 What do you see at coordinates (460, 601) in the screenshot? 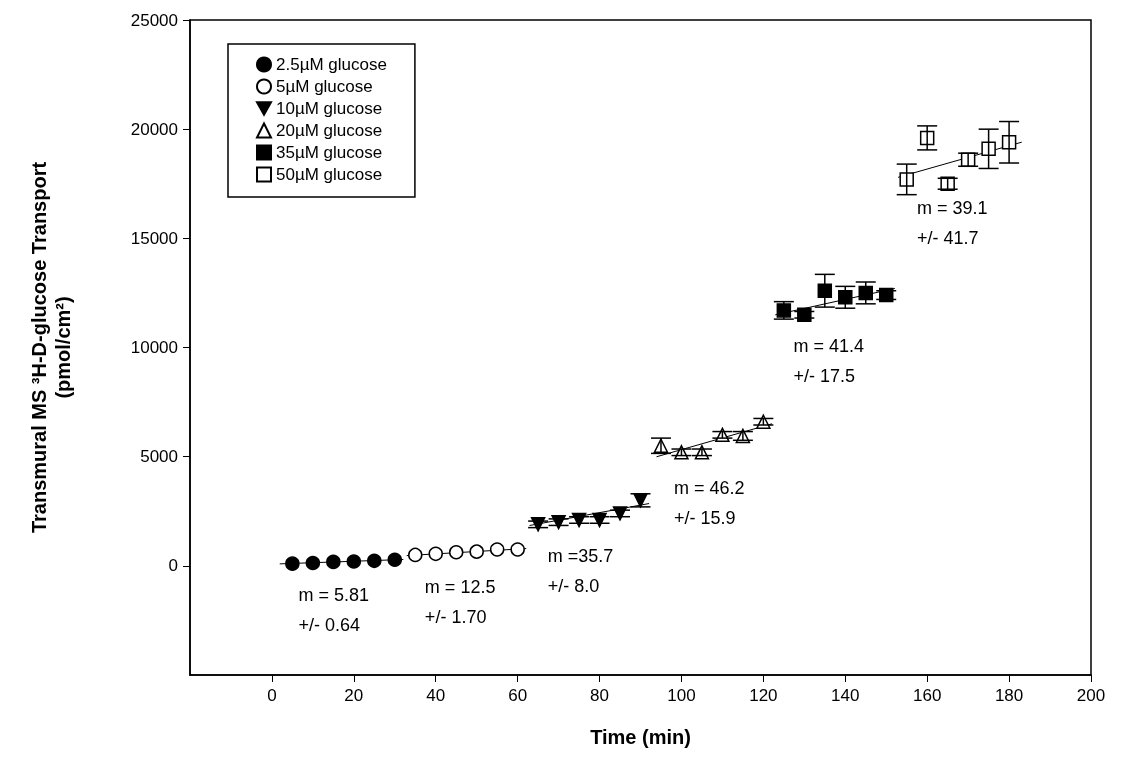
I see `annotation: m = 12.5 +/- 1.70` at bounding box center [460, 601].